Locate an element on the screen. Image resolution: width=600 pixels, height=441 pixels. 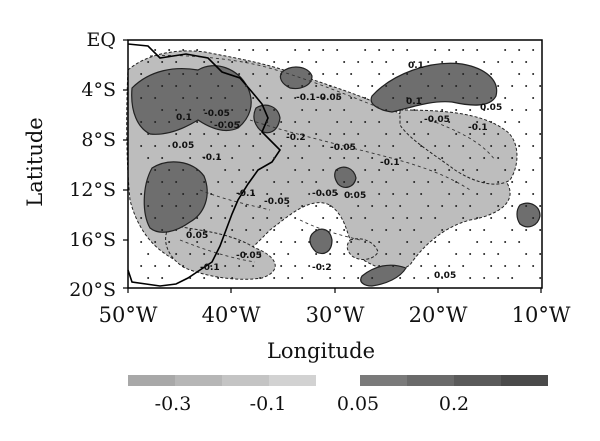
x-axis: 50°W 40°W 30°W 20°W 10°W is located at coordinates (335, 315).